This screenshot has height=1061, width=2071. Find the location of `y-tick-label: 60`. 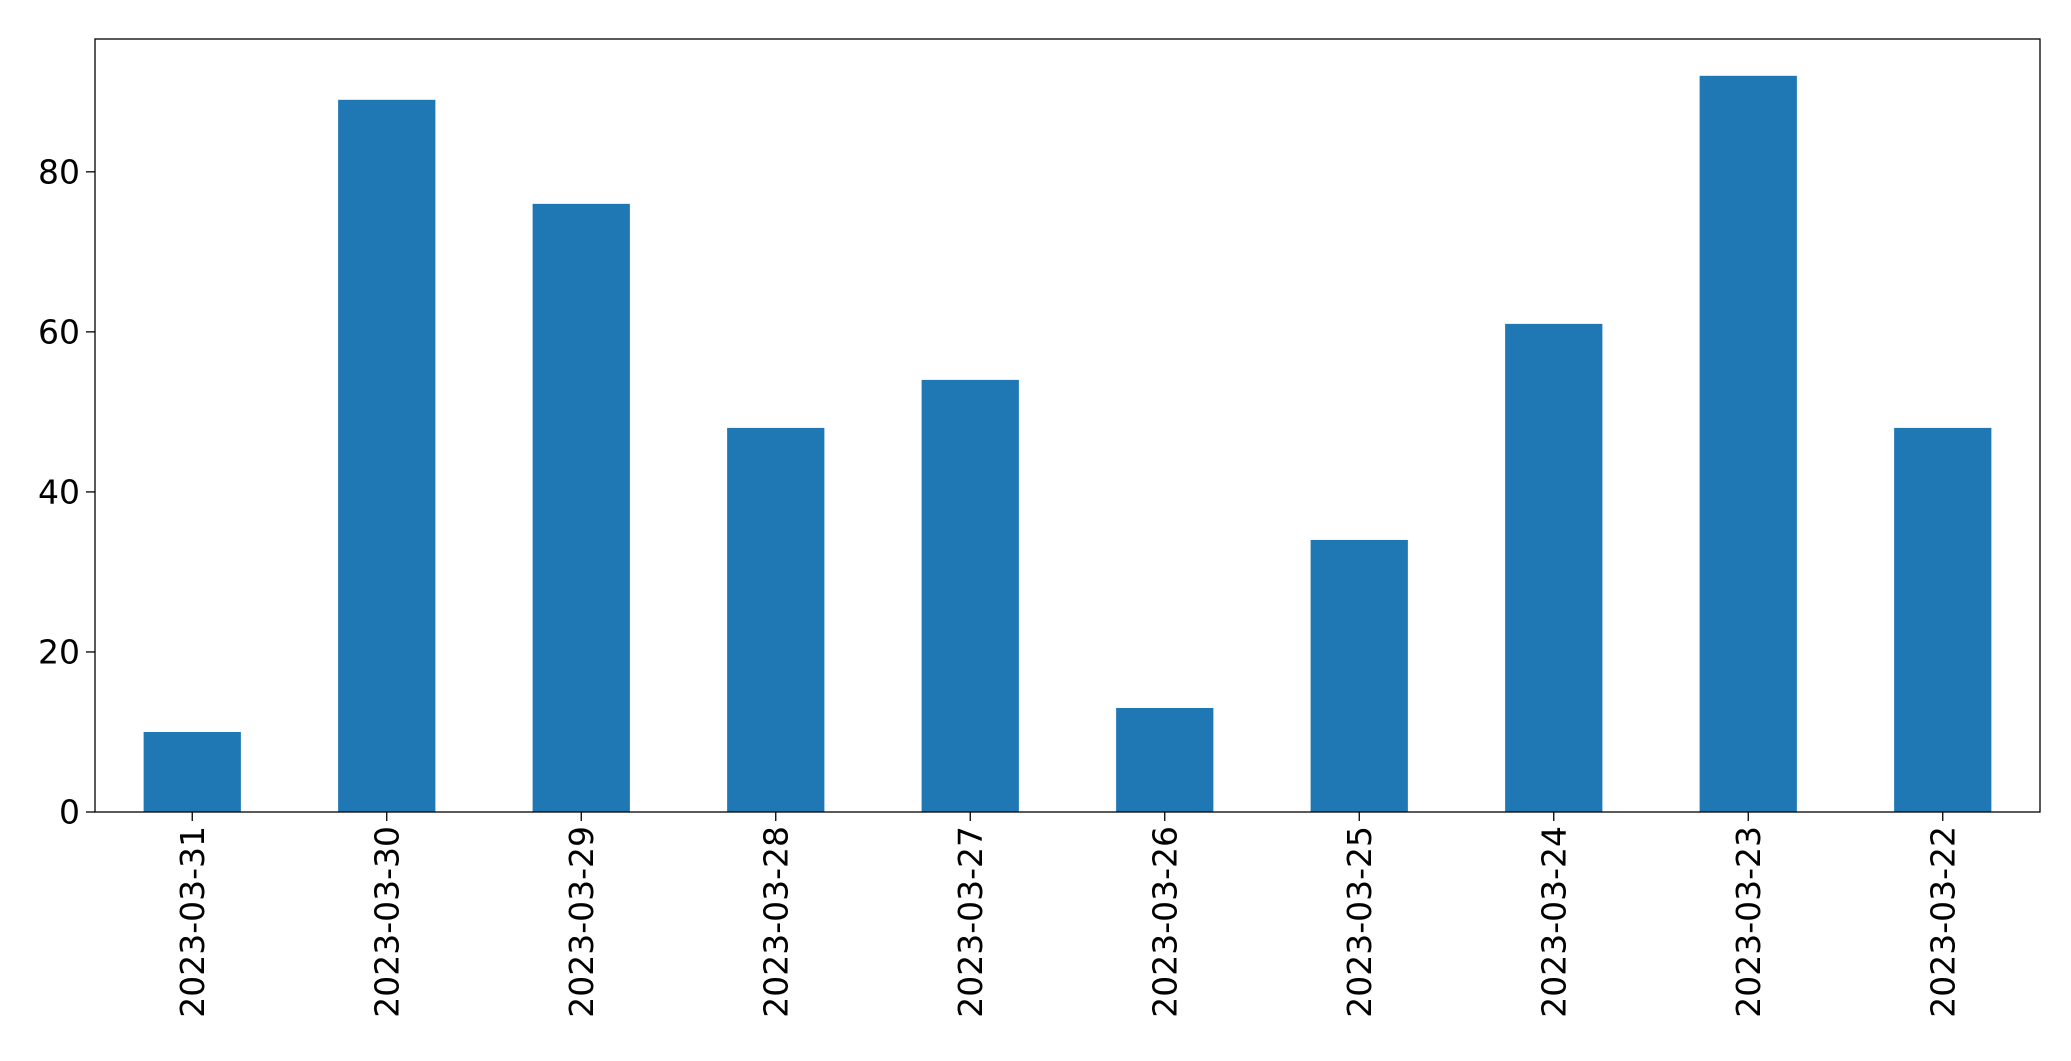

y-tick-label: 60 is located at coordinates (59, 331).